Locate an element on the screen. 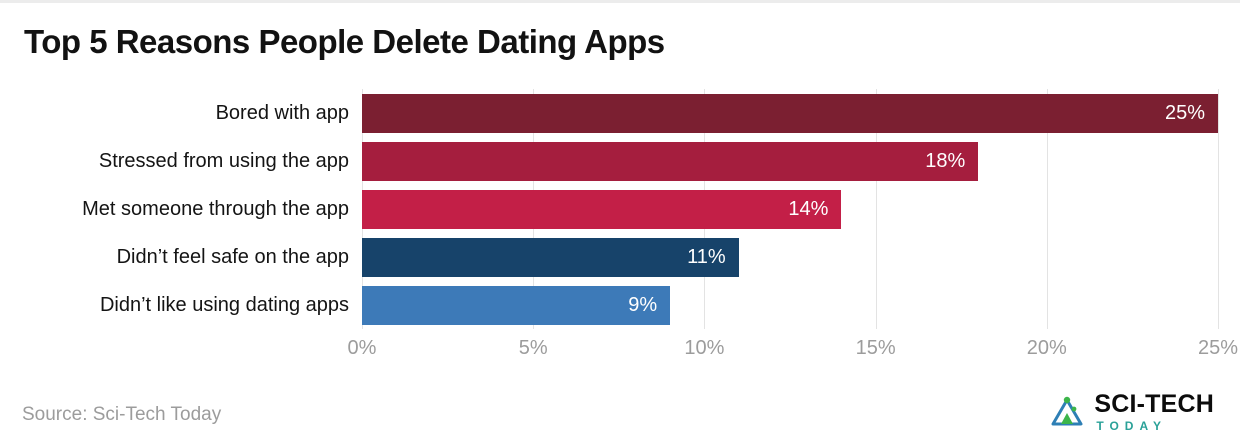 This screenshot has width=1240, height=444. category-label: Didn’t like using dating apps is located at coordinates (224, 304).